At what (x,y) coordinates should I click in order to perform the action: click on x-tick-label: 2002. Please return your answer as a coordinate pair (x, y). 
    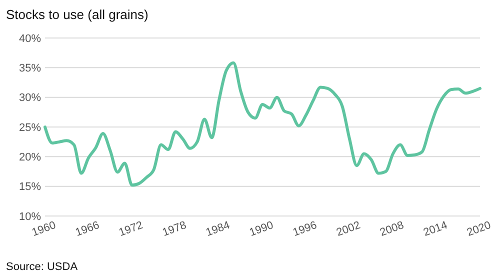
    Looking at the image, I should click on (348, 229).